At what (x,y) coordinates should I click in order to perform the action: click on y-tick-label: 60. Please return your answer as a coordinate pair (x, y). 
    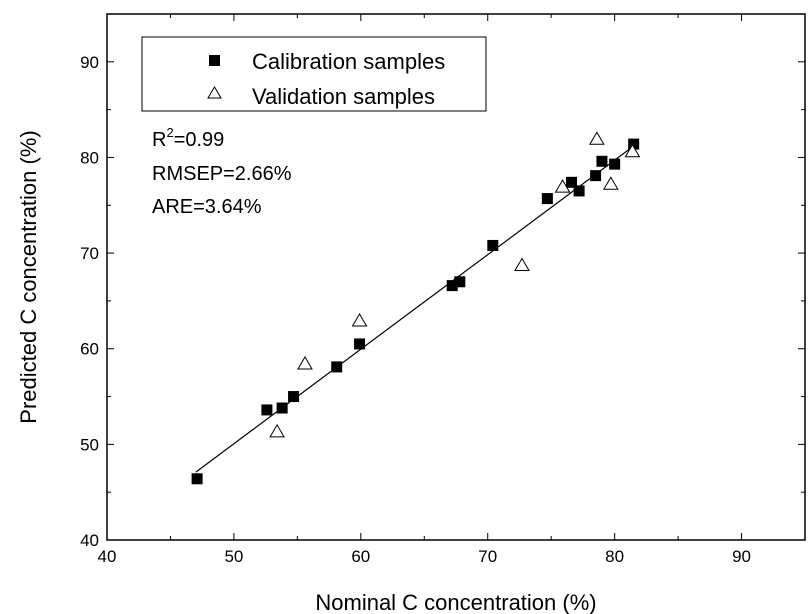
    Looking at the image, I should click on (89, 349).